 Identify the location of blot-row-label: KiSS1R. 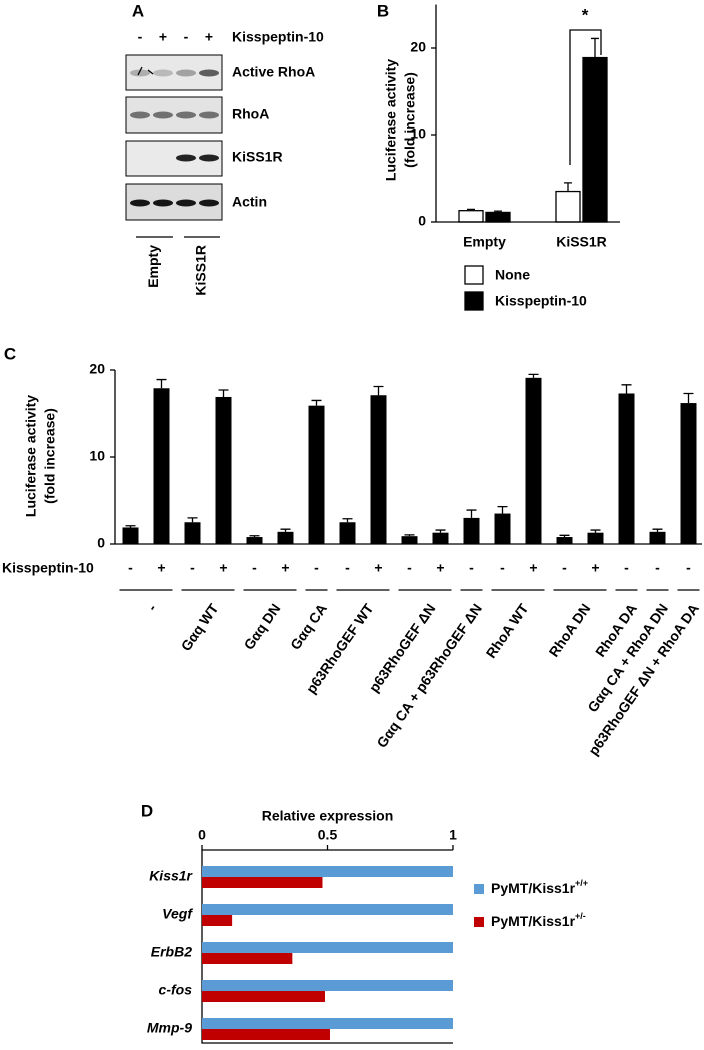
(257, 157).